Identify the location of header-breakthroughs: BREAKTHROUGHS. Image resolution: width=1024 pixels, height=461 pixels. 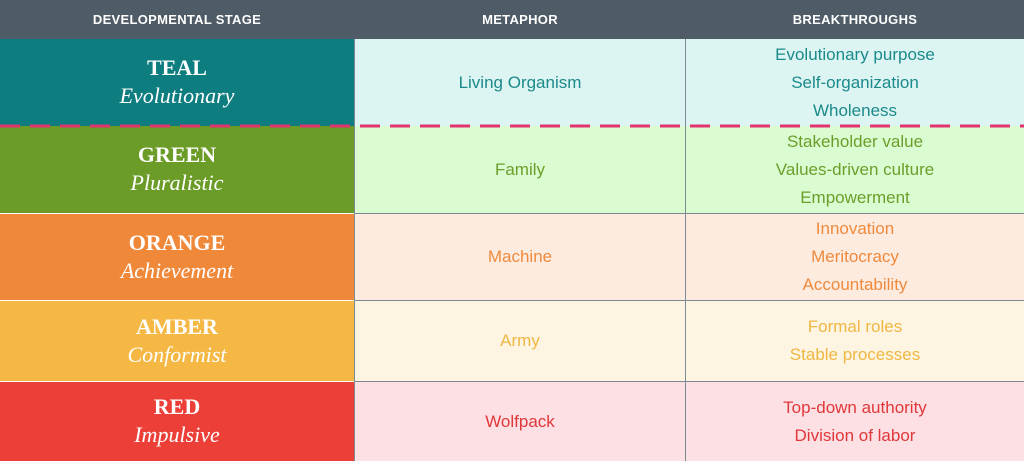
(855, 19).